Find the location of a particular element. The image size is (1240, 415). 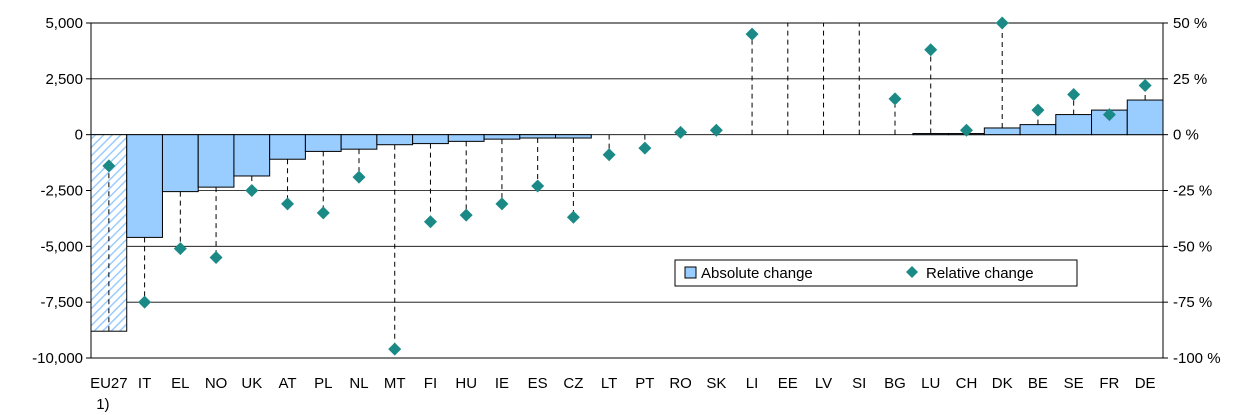

bar-lu is located at coordinates (931, 134).